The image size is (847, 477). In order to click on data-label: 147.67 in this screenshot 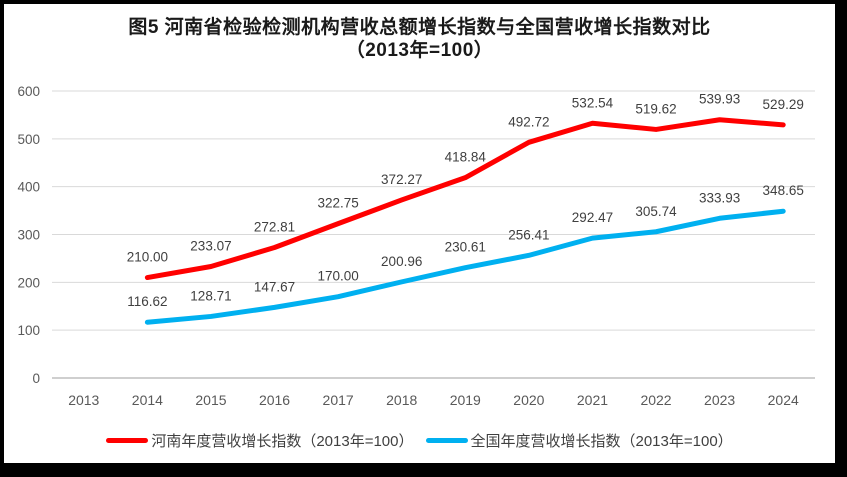, I will do `click(274, 286)`.